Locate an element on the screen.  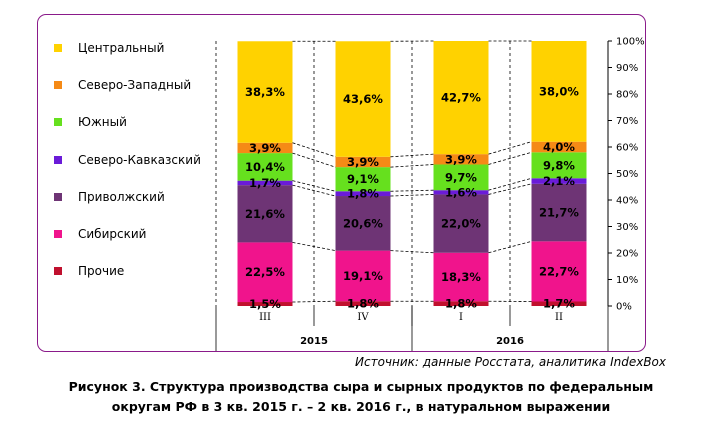
legend-label: Северо-Западный is located at coordinates (135, 85).